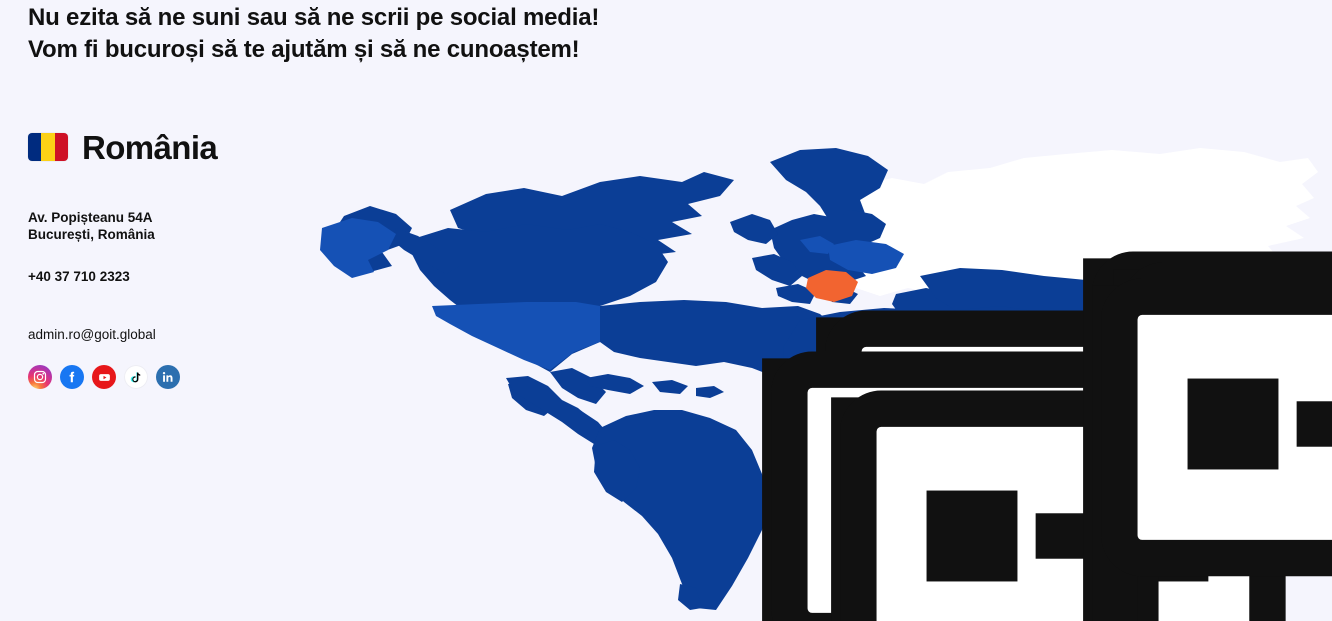 Image resolution: width=1332 pixels, height=621 pixels. Describe the element at coordinates (79, 276) in the screenshot. I see `phone-link: +40 37 710 2323` at that location.